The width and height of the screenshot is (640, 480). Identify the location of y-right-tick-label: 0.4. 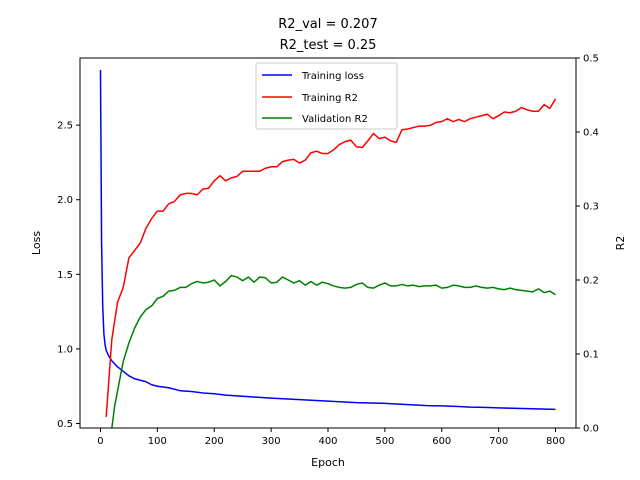
(591, 133).